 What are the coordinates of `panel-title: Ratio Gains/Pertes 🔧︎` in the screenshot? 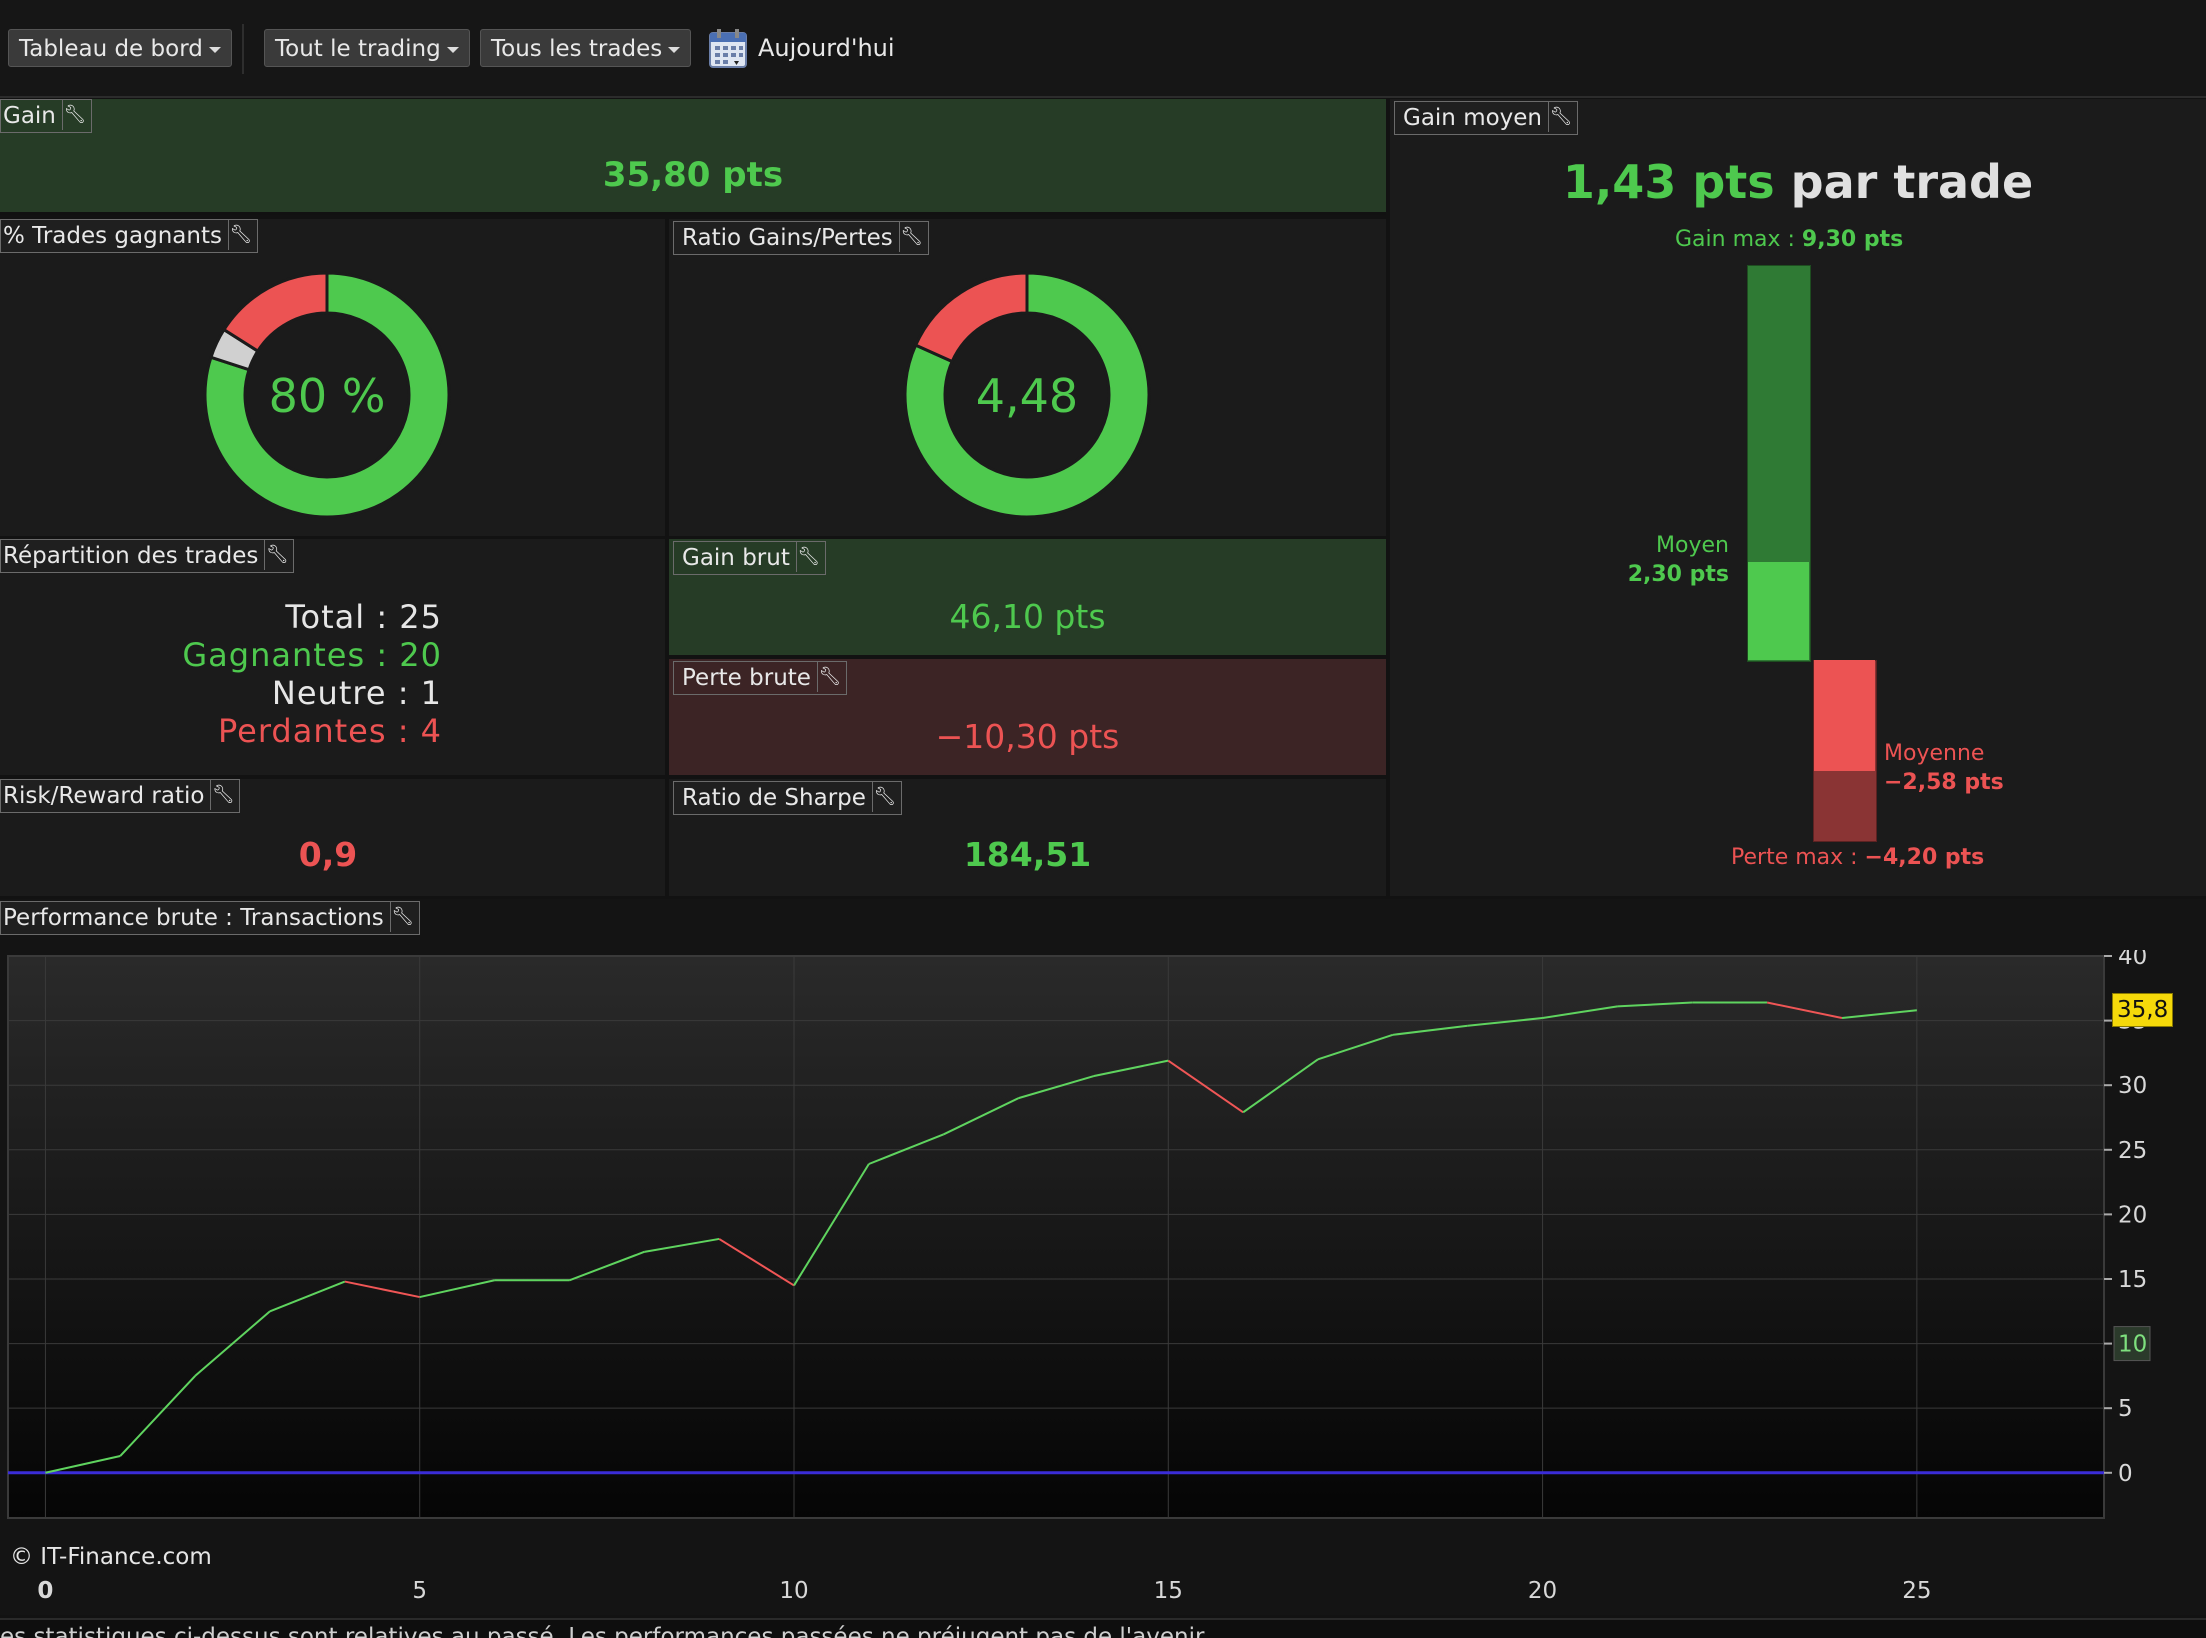 It's located at (801, 238).